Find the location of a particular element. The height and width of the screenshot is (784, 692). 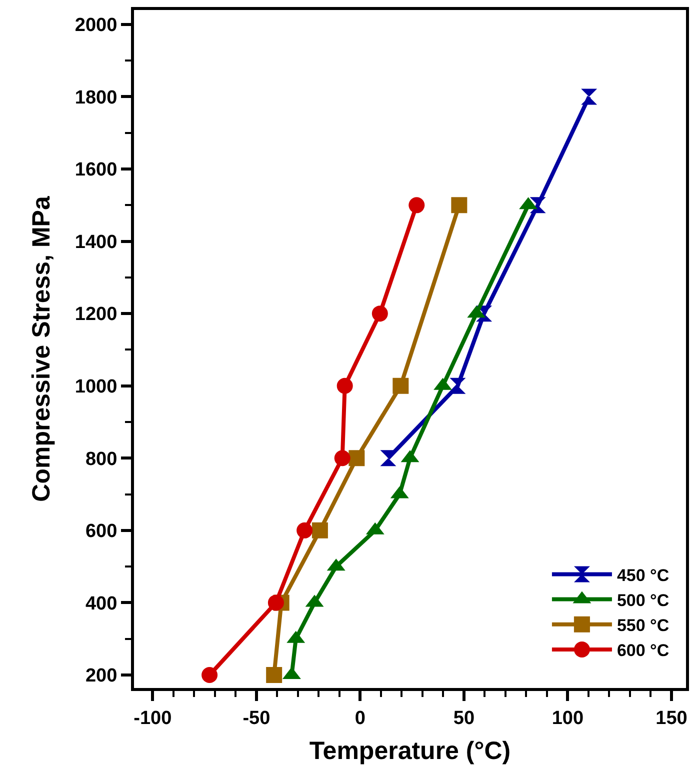

x-tick-label: -50 is located at coordinates (256, 718).